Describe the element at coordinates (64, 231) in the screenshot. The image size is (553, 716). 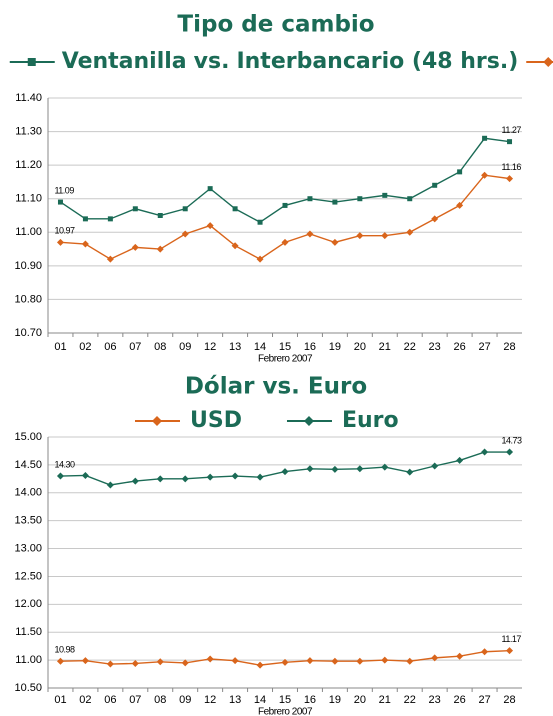
I see `data-label: 10.97` at that location.